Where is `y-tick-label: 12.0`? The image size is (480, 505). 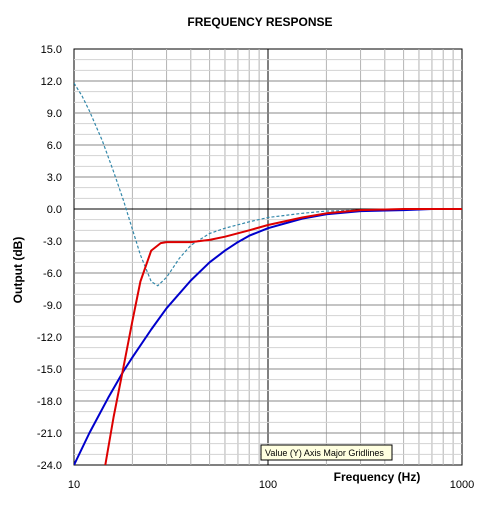
y-tick-label: 12.0 is located at coordinates (51, 82).